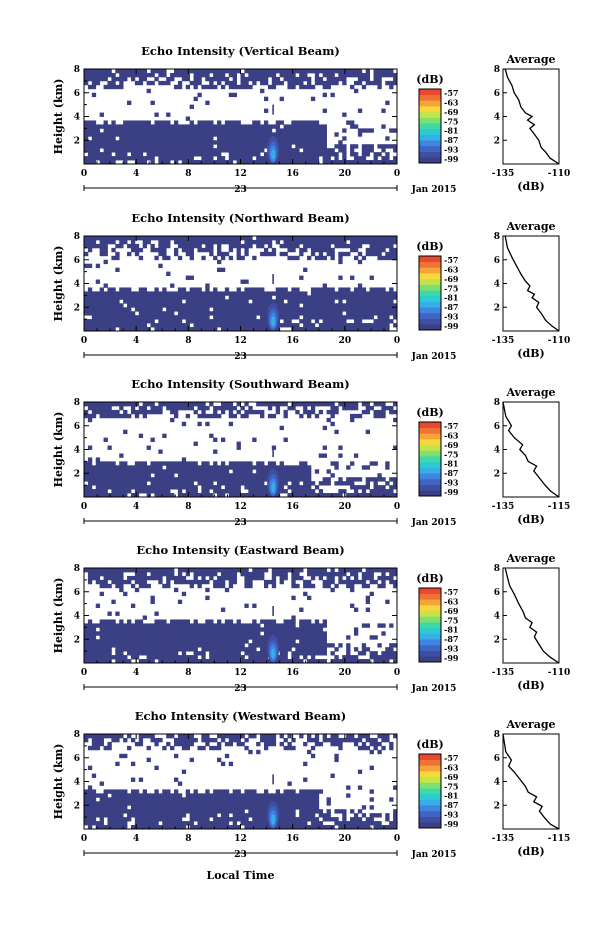 The width and height of the screenshot is (616, 929). I want to click on x-tick-label: 8, so click(188, 174).